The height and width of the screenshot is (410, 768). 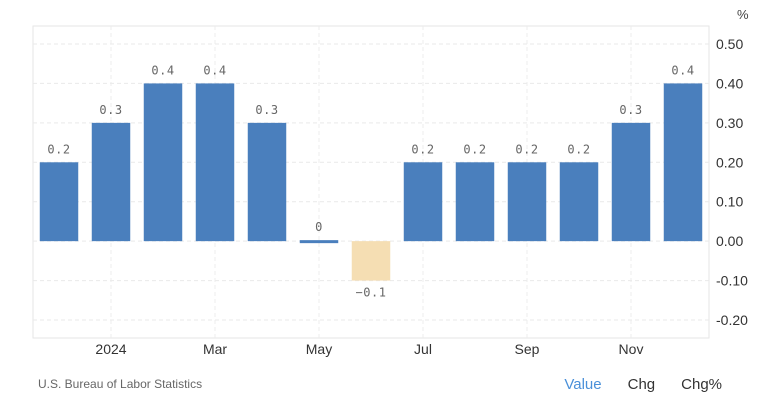 I want to click on x-tick-label: Mar, so click(x=215, y=349).